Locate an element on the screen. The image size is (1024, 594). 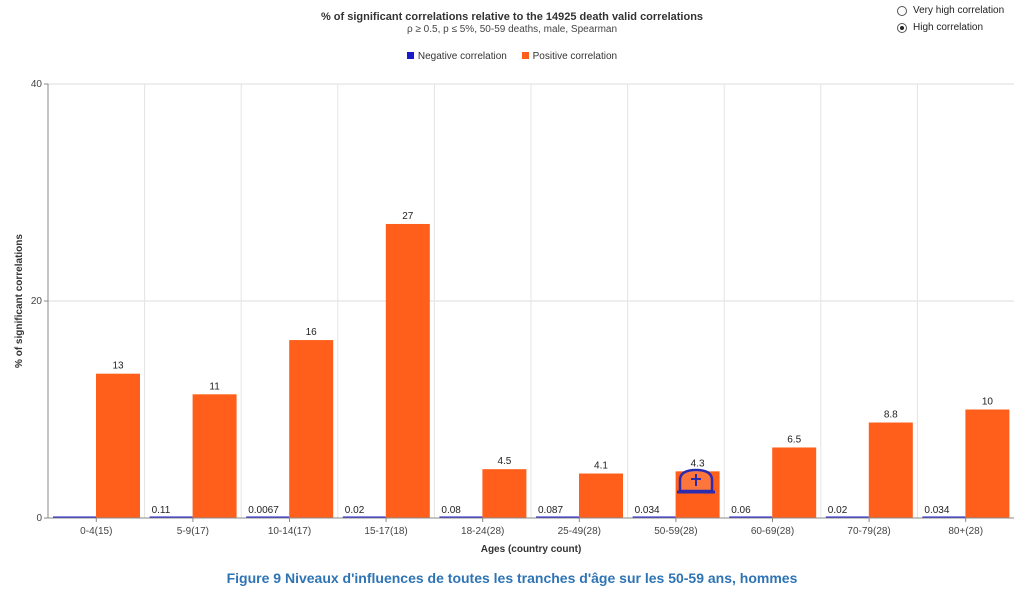
data-label-positive: 13 is located at coordinates (118, 366).